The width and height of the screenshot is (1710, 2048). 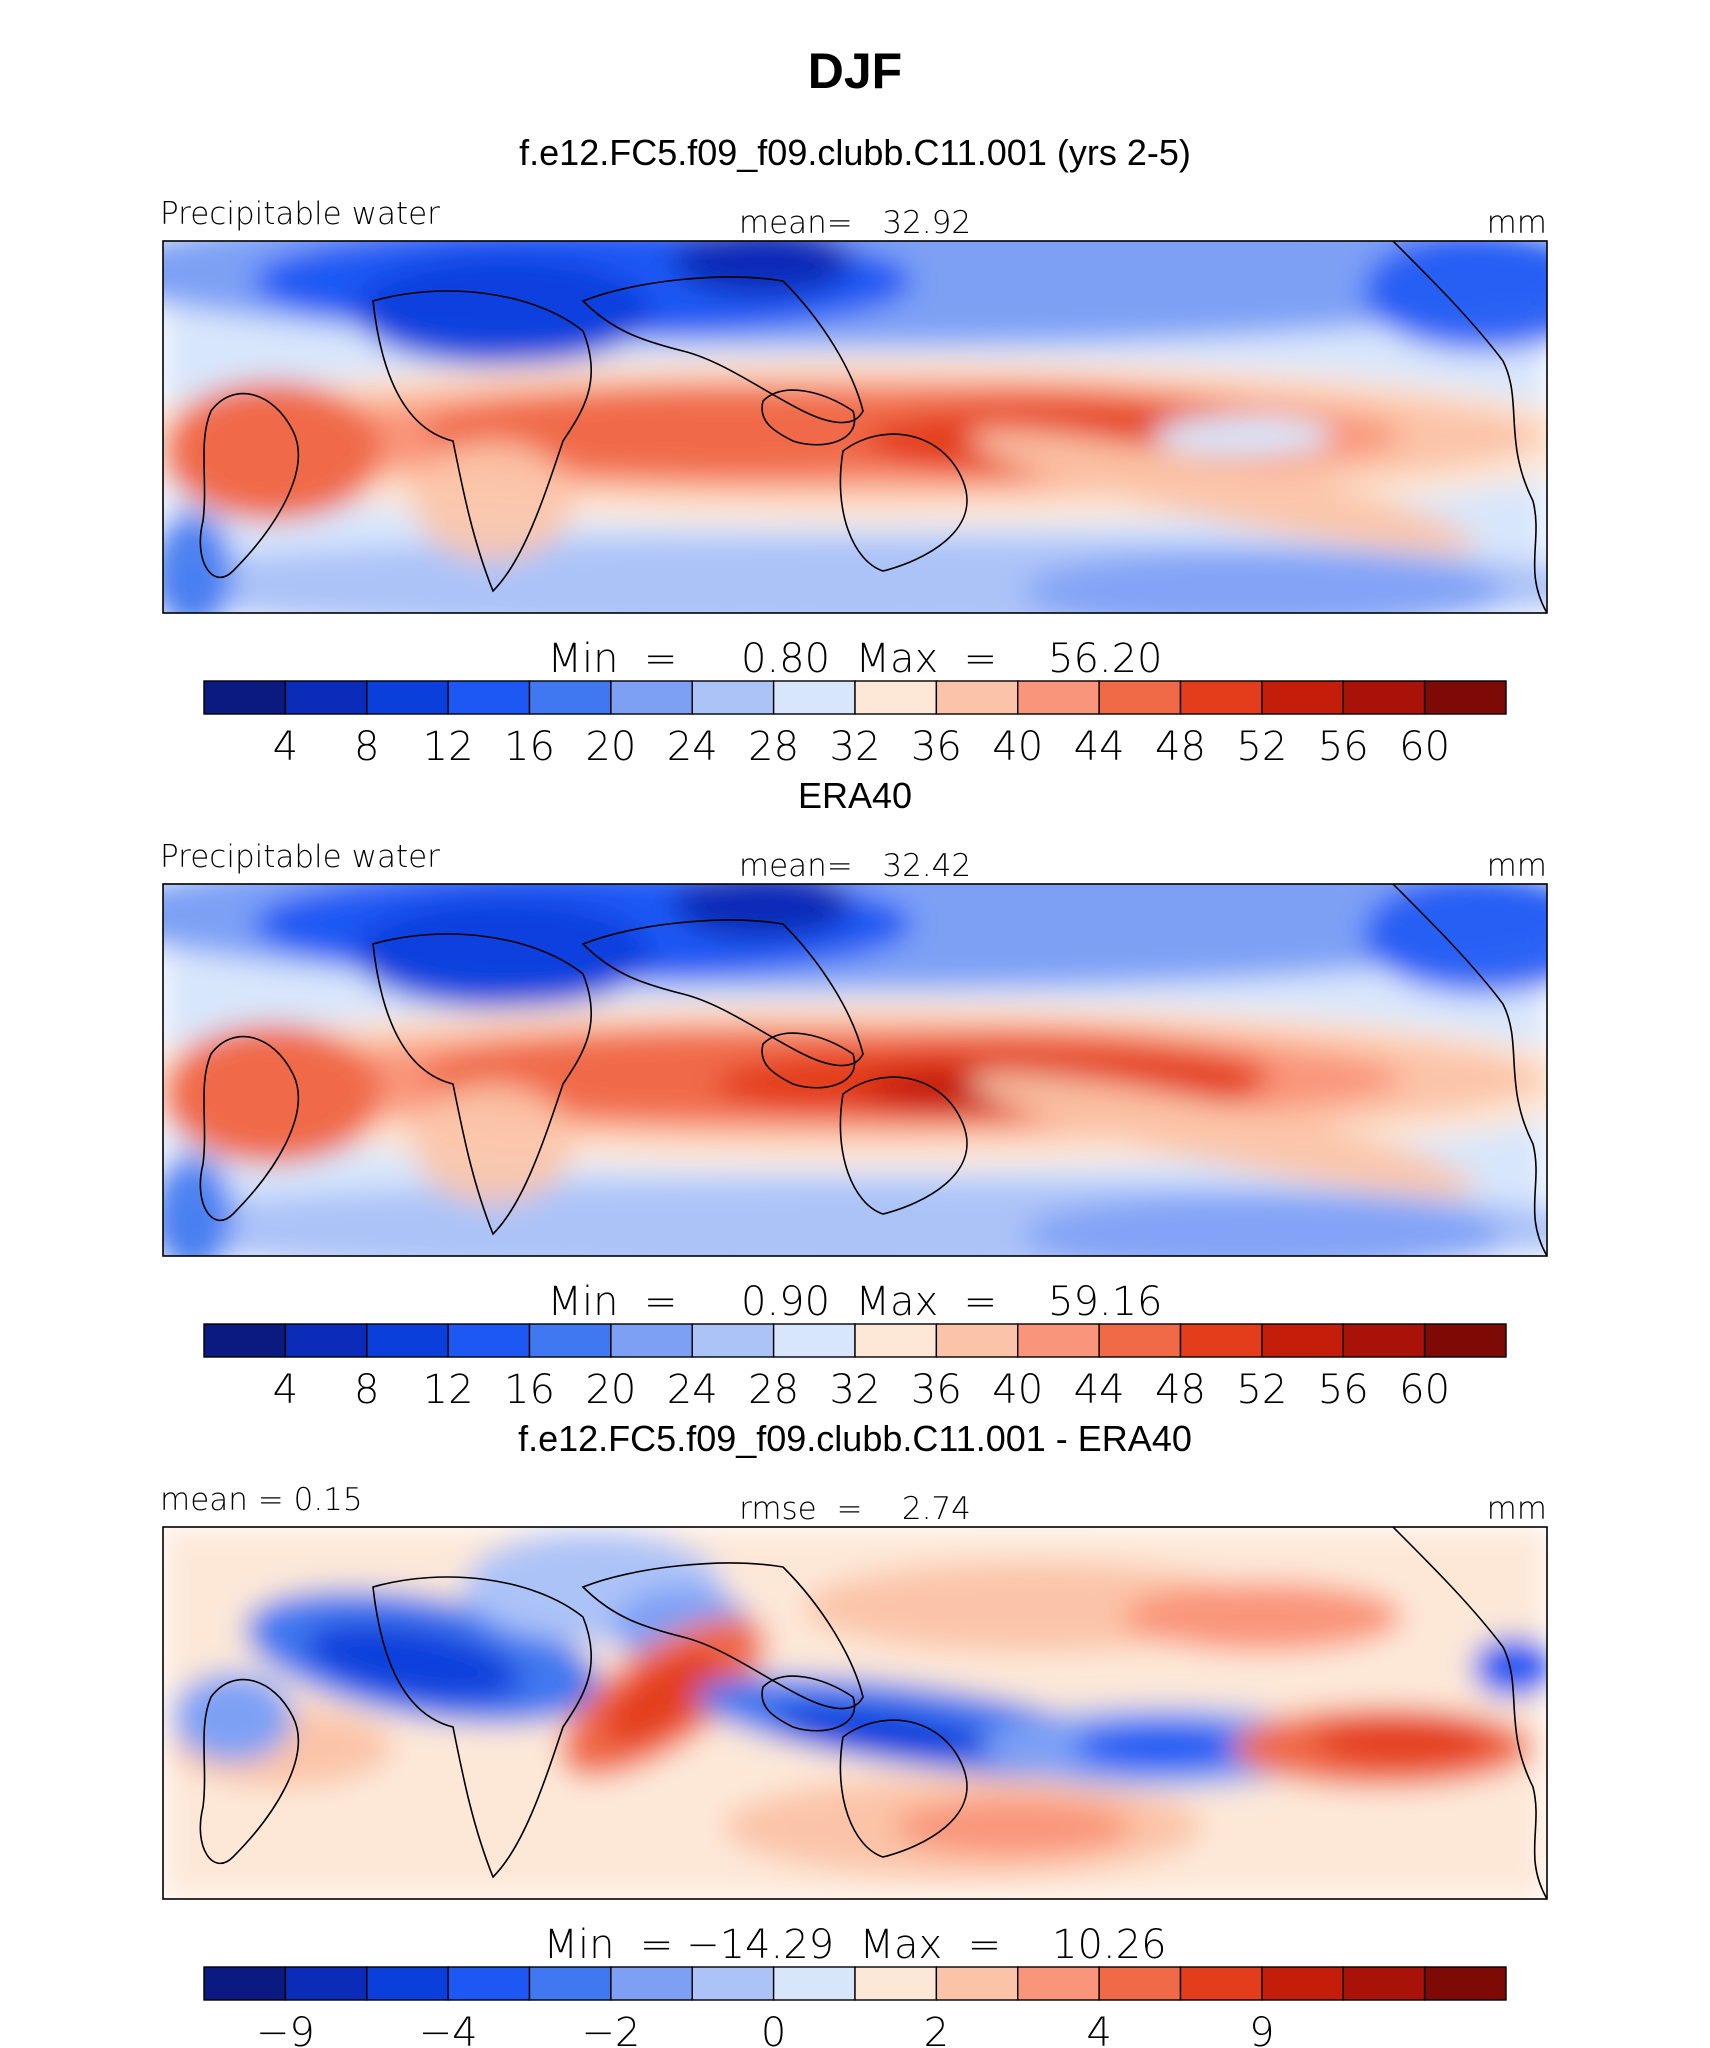 I want to click on colorbar-tick-label: 52, so click(x=1261, y=1390).